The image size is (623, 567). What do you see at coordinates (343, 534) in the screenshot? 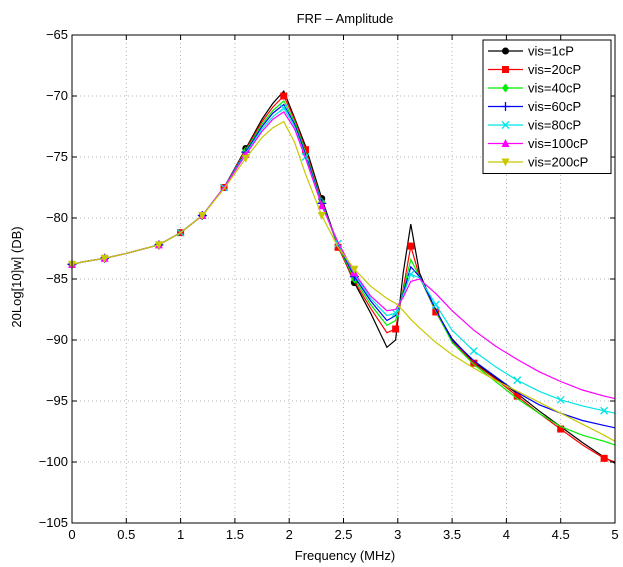
I see `x-tick-label: 2.5` at bounding box center [343, 534].